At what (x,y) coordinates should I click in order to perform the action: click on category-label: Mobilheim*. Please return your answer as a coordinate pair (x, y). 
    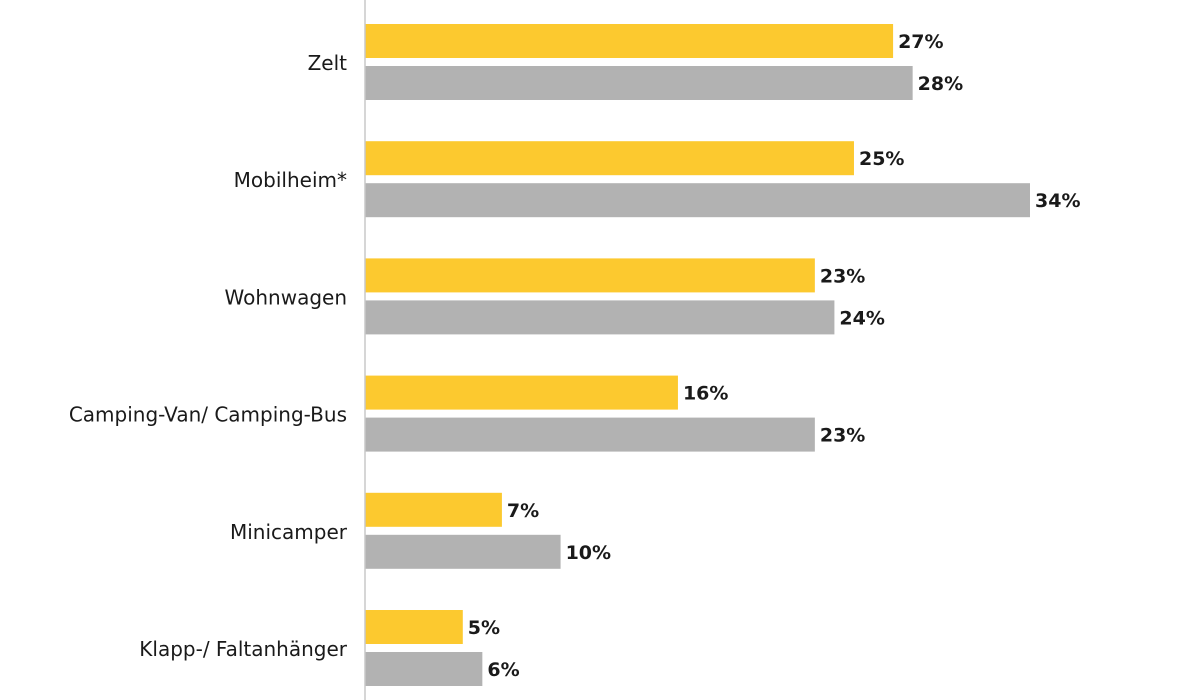
    Looking at the image, I should click on (290, 180).